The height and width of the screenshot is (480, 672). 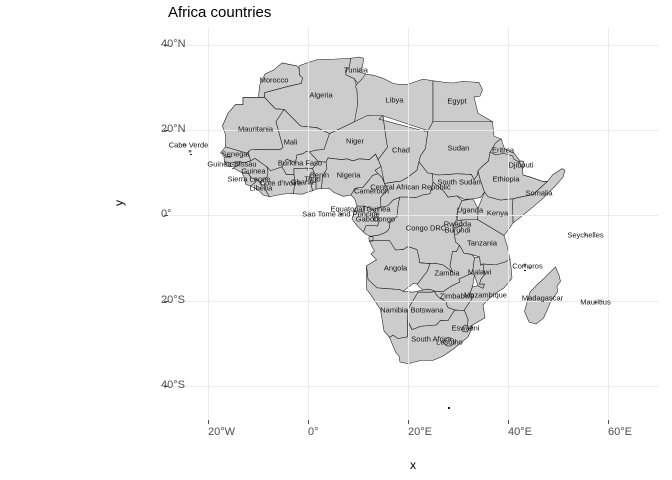 I want to click on country-label: Somalia, so click(x=539, y=193).